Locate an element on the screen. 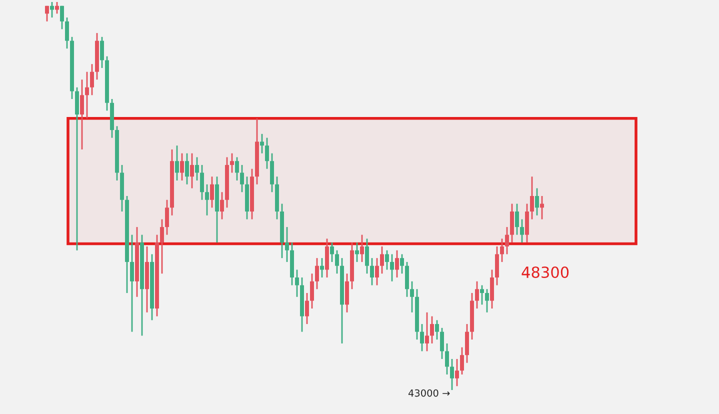 The height and width of the screenshot is (414, 719). annotation: 48300 is located at coordinates (545, 272).